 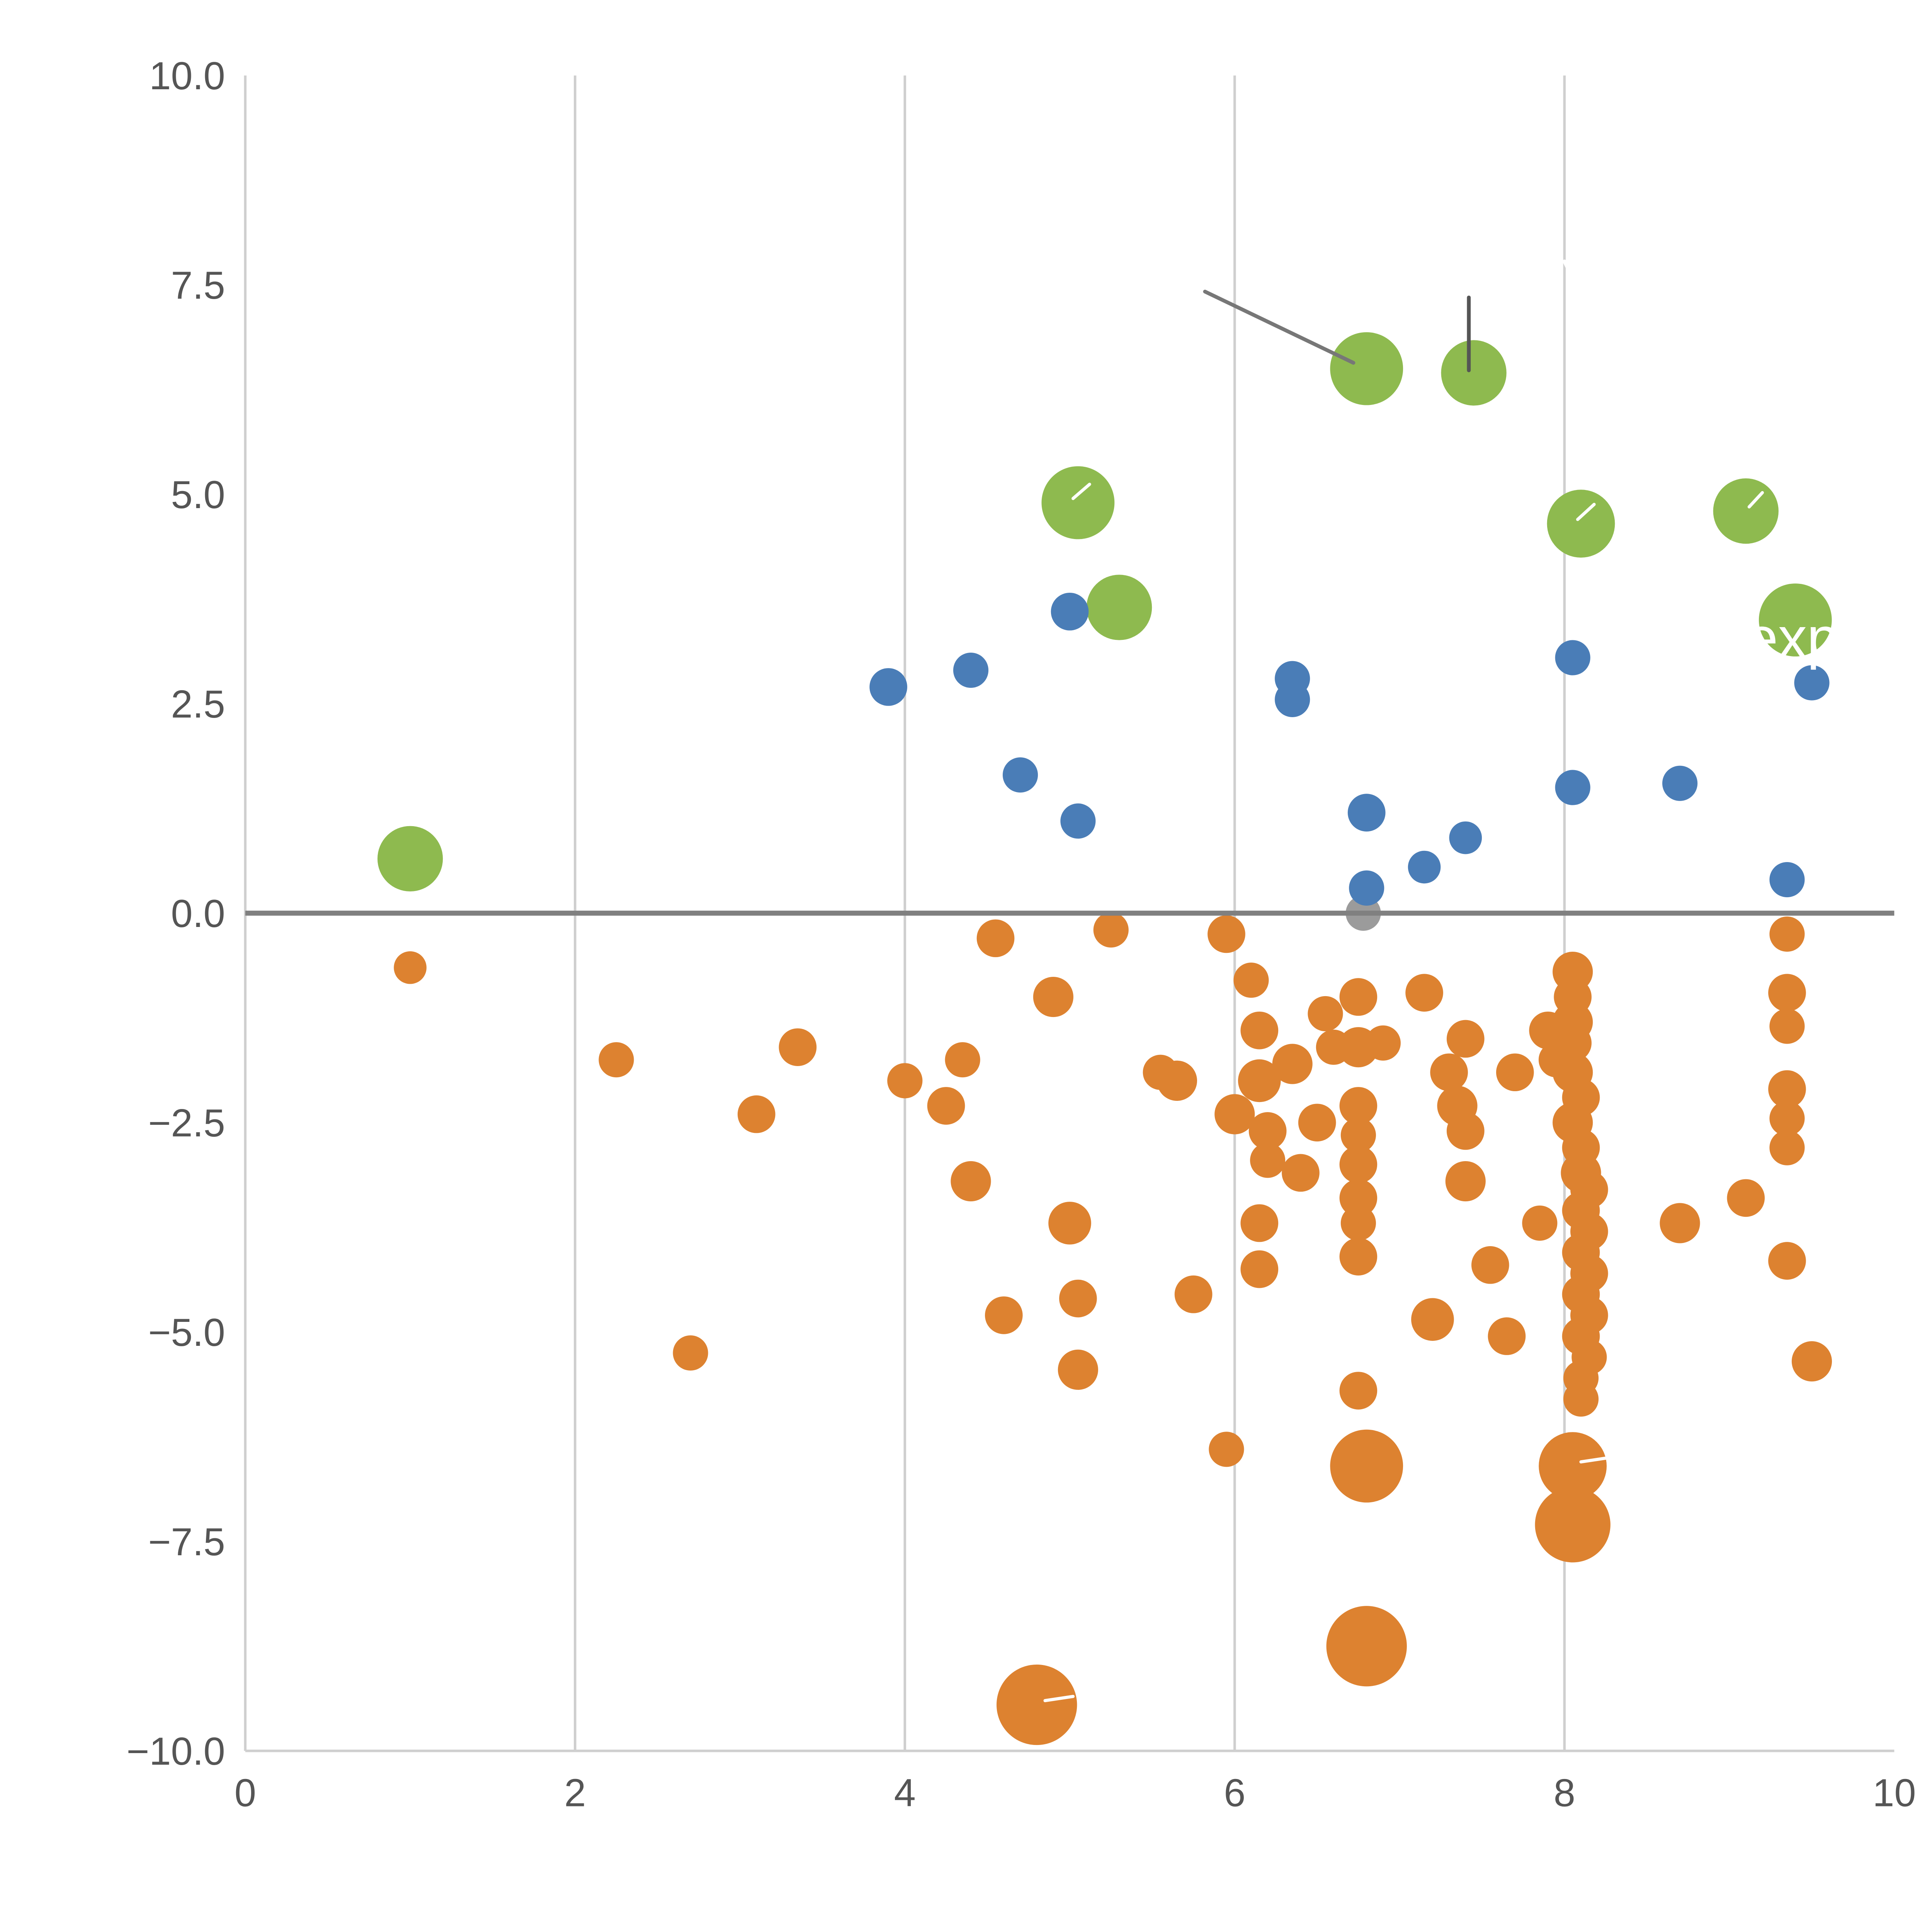 I want to click on y-tick-label: 0.0, so click(x=198, y=914).